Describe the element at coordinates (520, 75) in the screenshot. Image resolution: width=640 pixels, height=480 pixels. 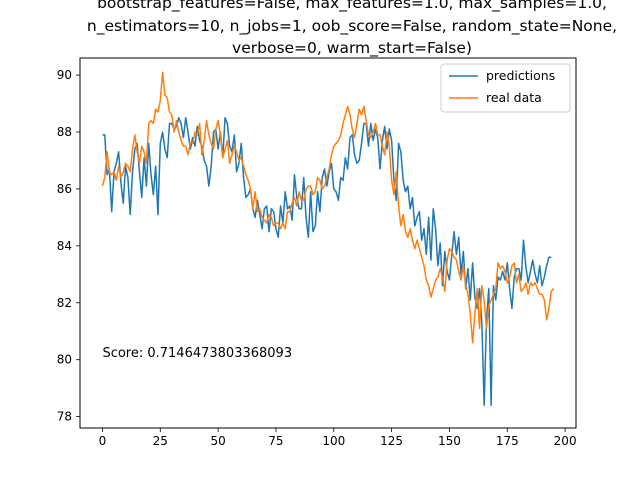
I see `legend-label-predictions: predictions` at that location.